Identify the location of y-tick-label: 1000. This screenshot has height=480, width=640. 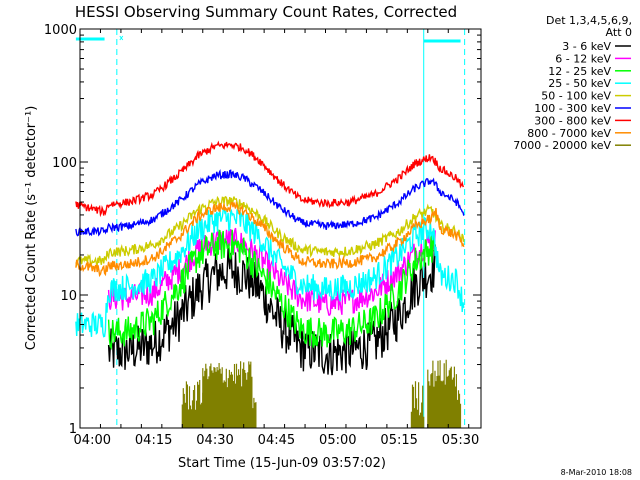
(60, 30).